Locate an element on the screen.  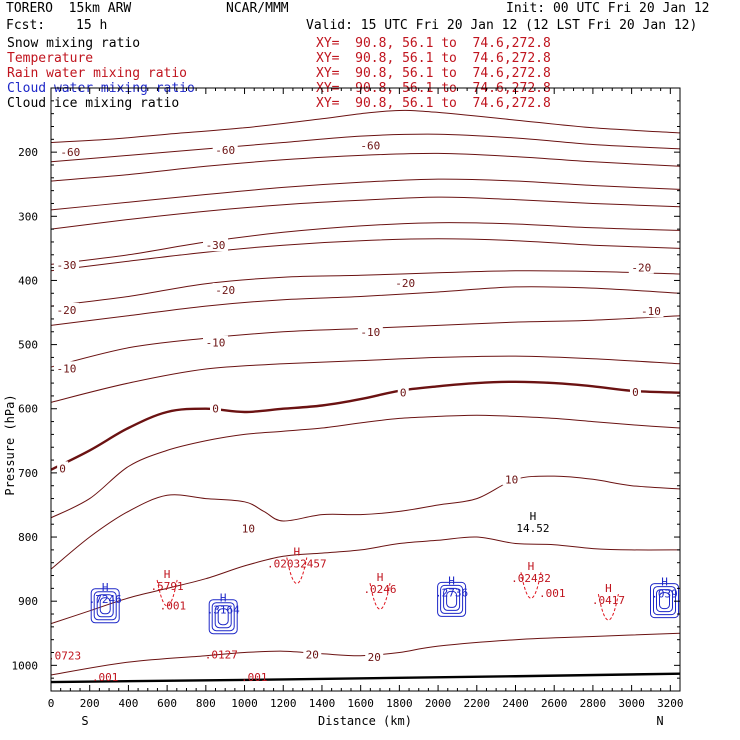
y-tick-label: 900 is located at coordinates (28, 601).